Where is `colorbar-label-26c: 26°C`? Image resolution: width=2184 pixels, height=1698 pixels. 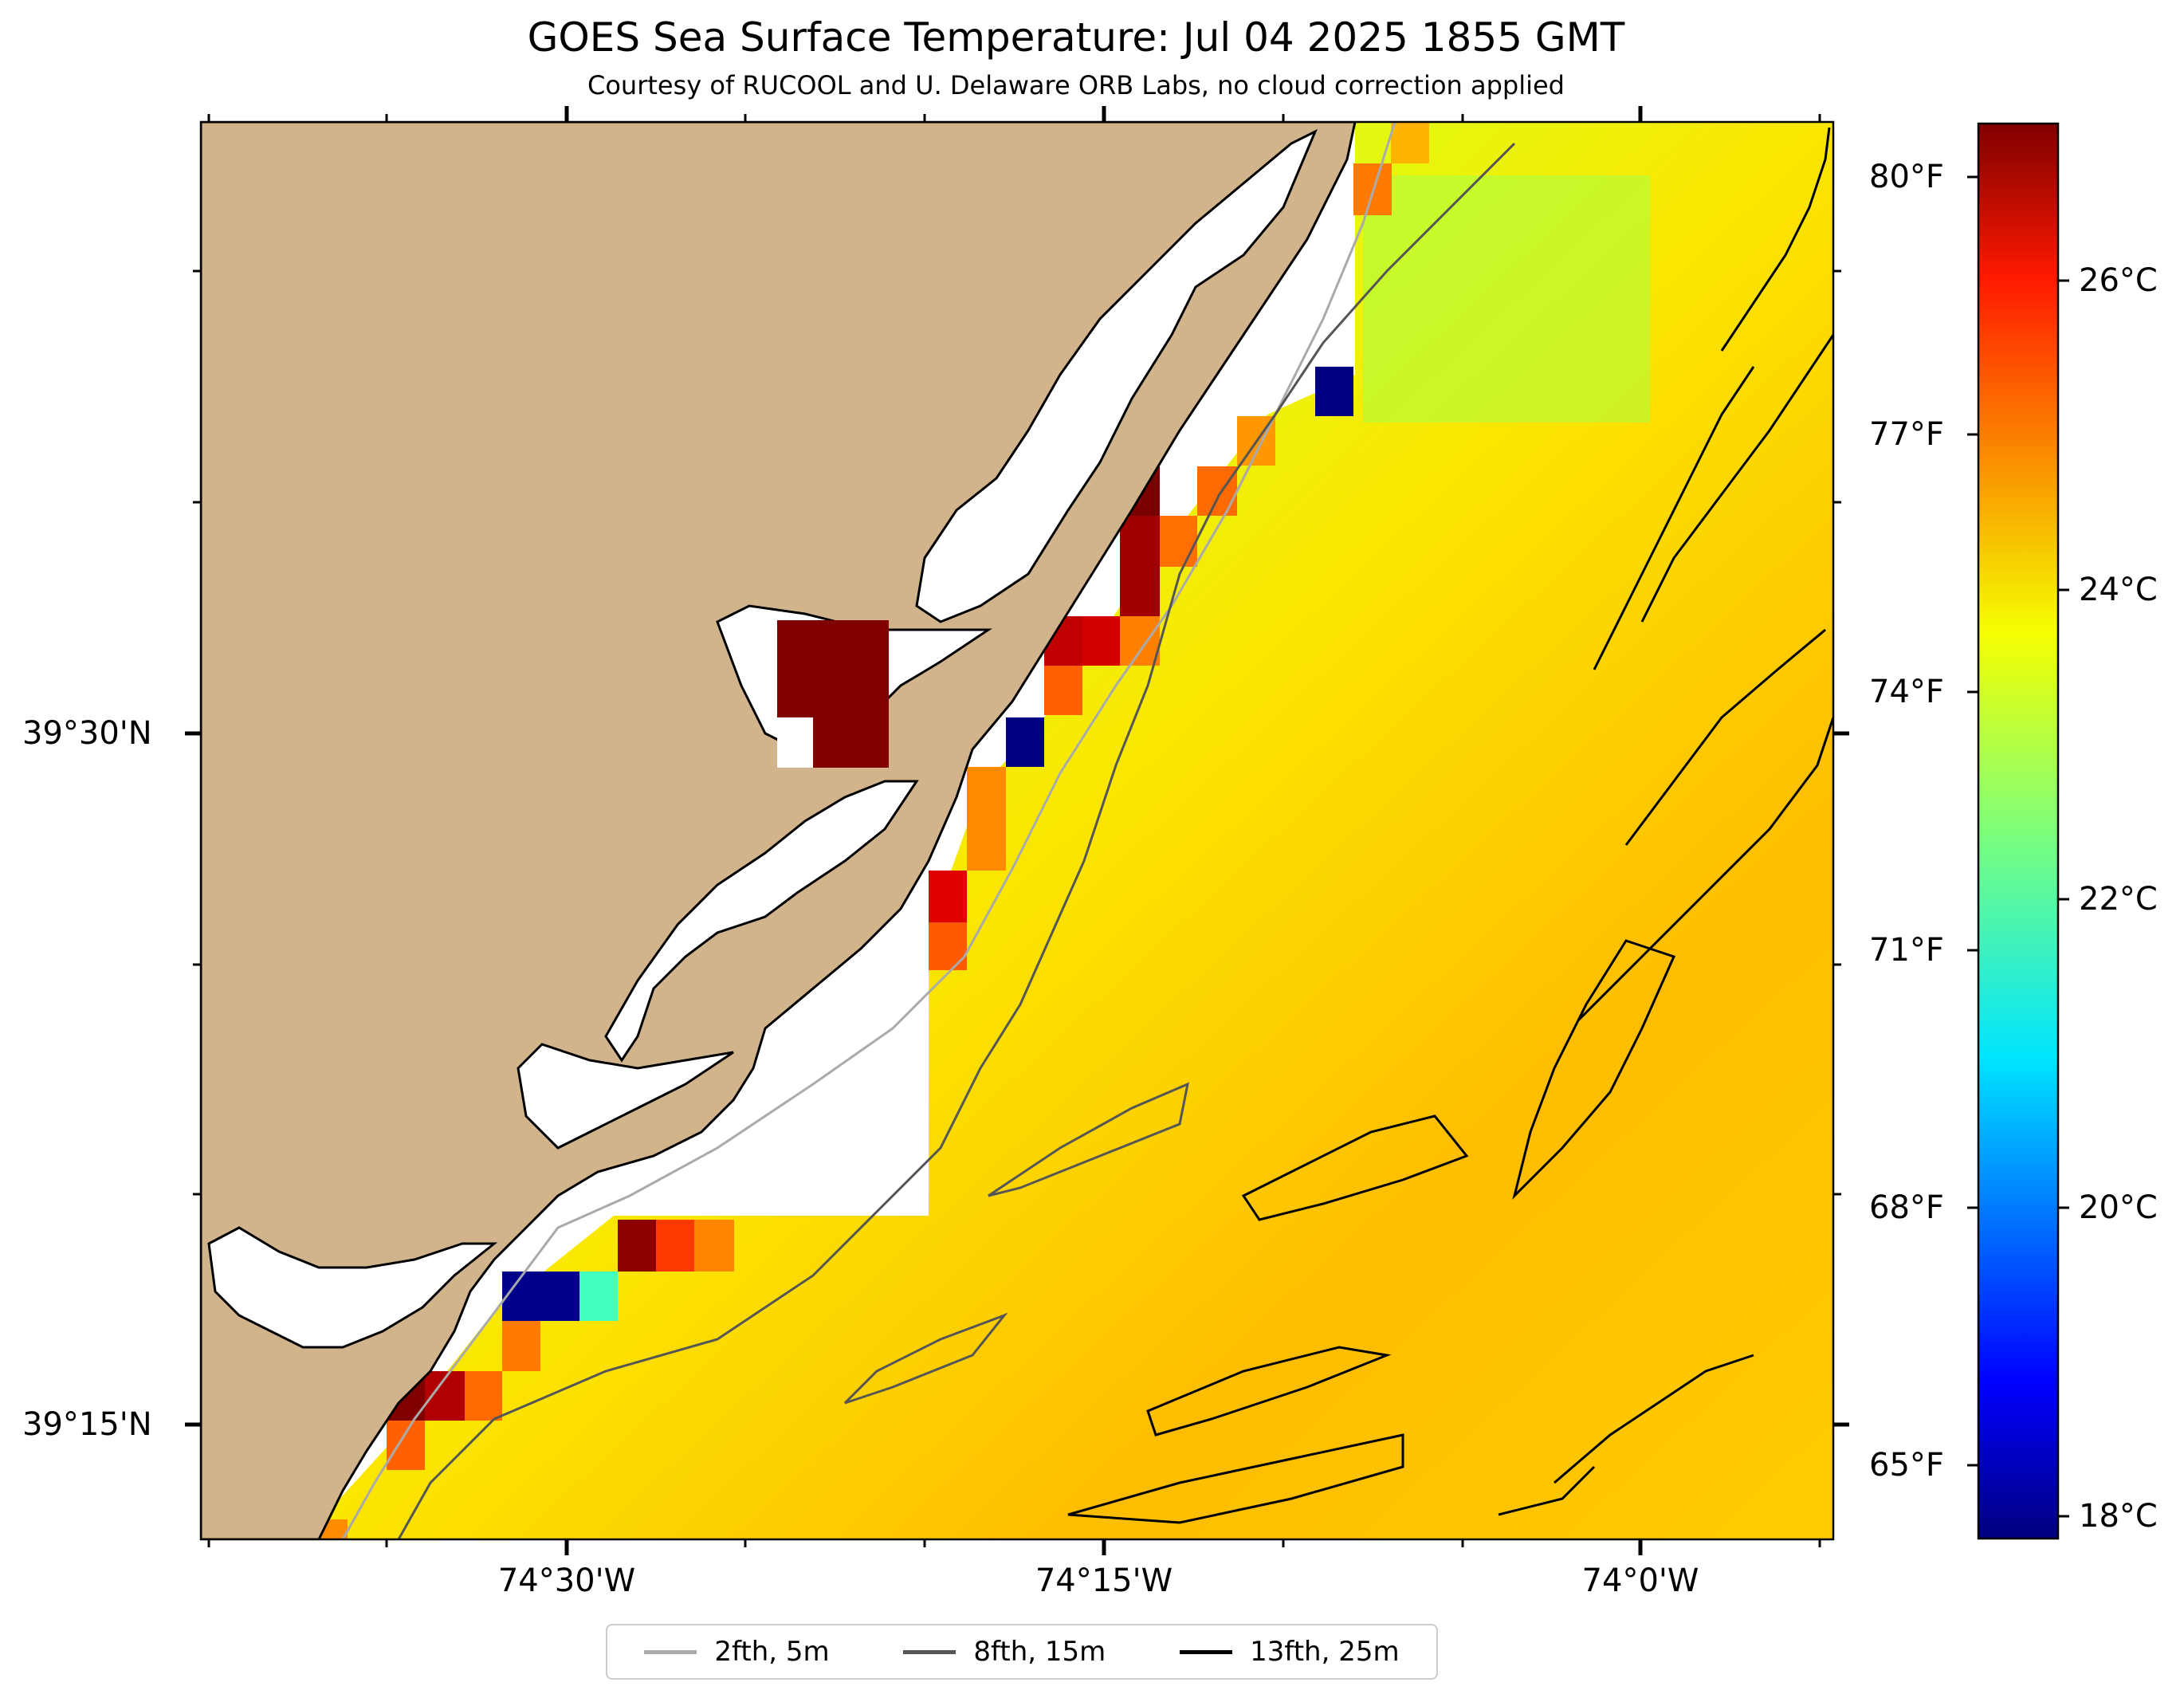 colorbar-label-26c: 26°C is located at coordinates (2118, 281).